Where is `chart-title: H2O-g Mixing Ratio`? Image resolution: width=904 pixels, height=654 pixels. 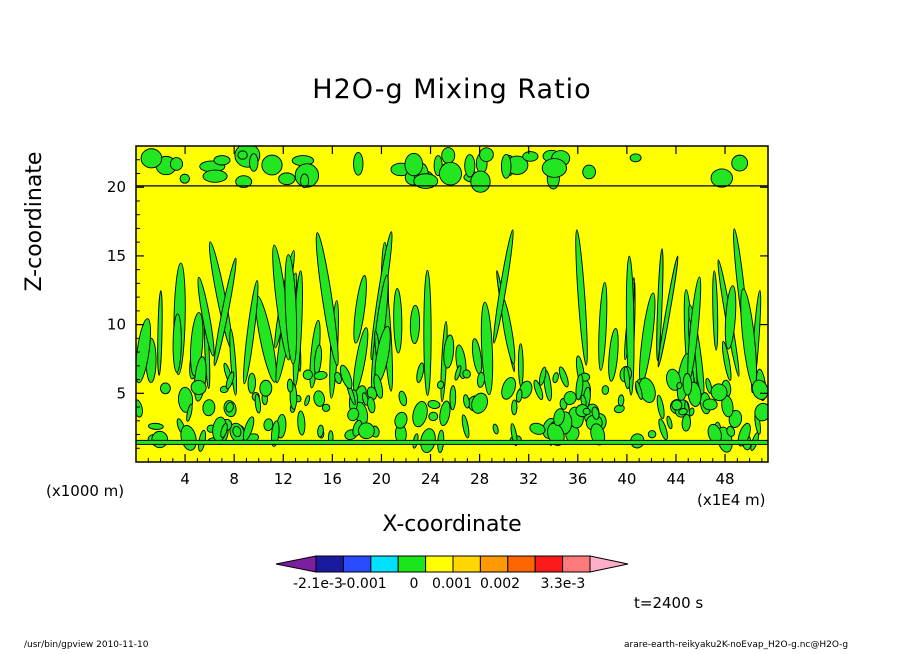 chart-title: H2O-g Mixing Ratio is located at coordinates (452, 89).